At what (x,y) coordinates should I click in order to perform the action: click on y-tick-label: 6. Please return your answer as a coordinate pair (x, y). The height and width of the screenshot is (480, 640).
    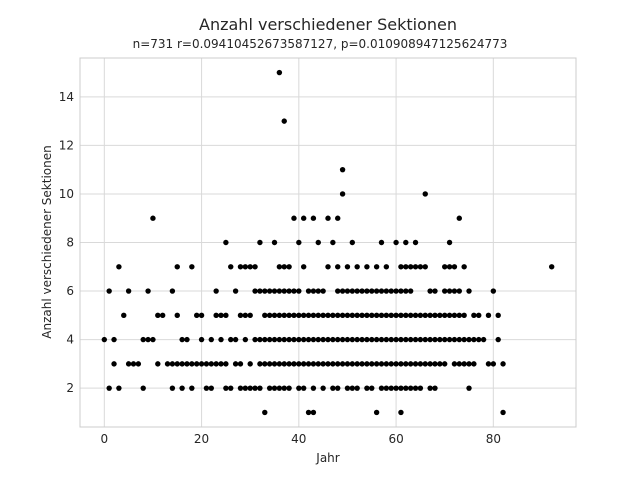
    Looking at the image, I should click on (70, 291).